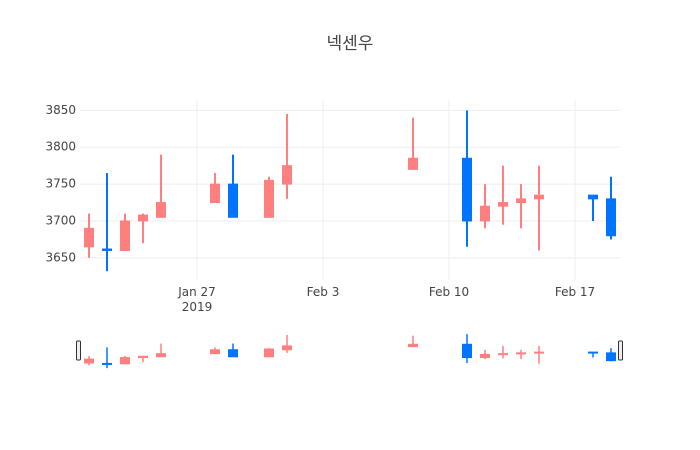  I want to click on x-tick-label: Feb 17, so click(575, 292).